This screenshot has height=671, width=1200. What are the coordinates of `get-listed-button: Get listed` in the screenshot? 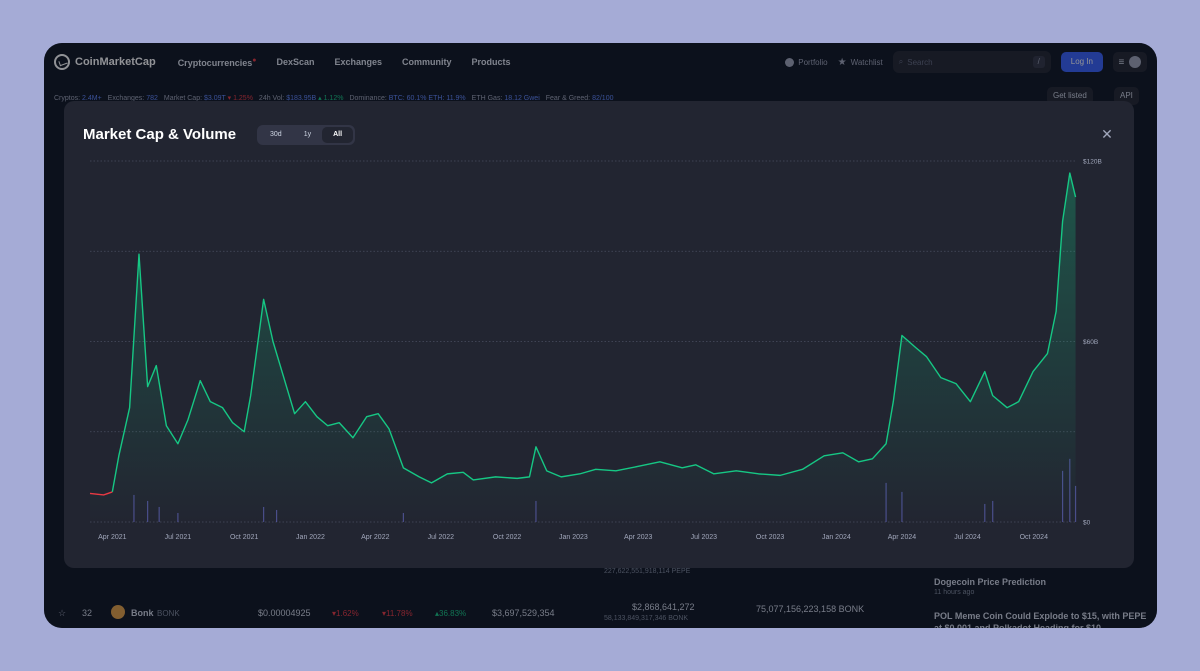 It's located at (1070, 96).